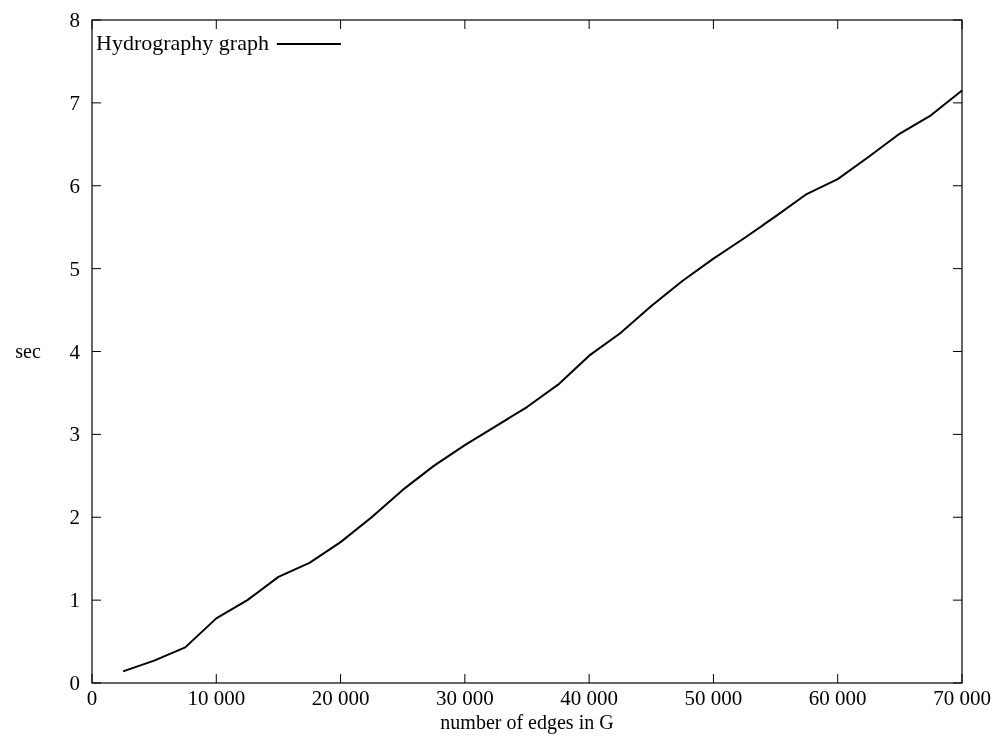  Describe the element at coordinates (216, 698) in the screenshot. I see `x-tick-label: 10 000` at that location.